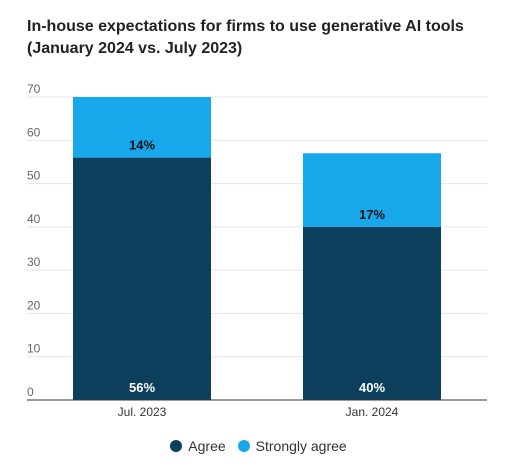 This screenshot has width=517, height=466. Describe the element at coordinates (34, 219) in the screenshot. I see `y-tick-label-40: 40` at that location.